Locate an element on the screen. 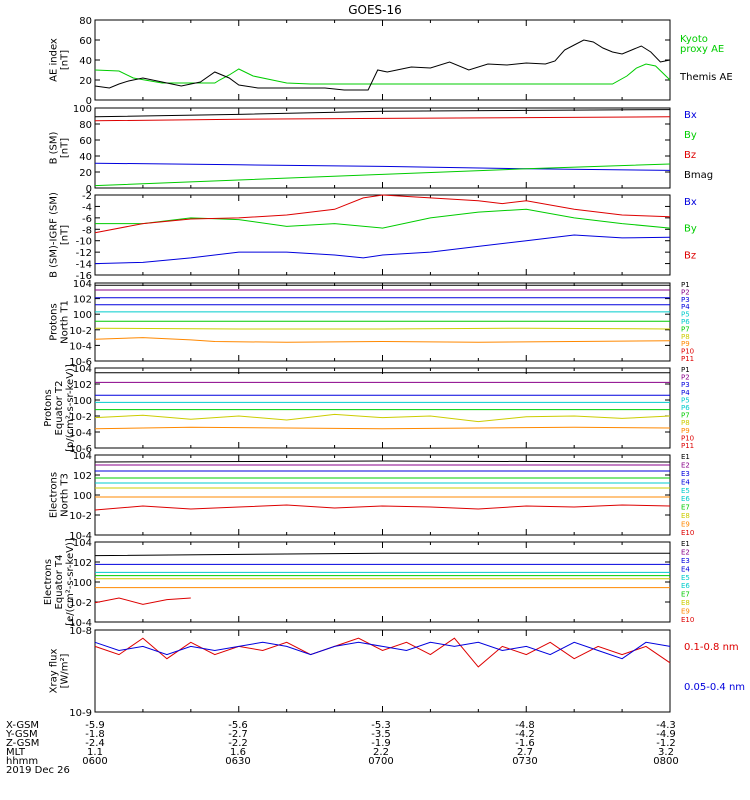 This screenshot has width=750, height=800. legend-label: Kyoto is located at coordinates (694, 39).